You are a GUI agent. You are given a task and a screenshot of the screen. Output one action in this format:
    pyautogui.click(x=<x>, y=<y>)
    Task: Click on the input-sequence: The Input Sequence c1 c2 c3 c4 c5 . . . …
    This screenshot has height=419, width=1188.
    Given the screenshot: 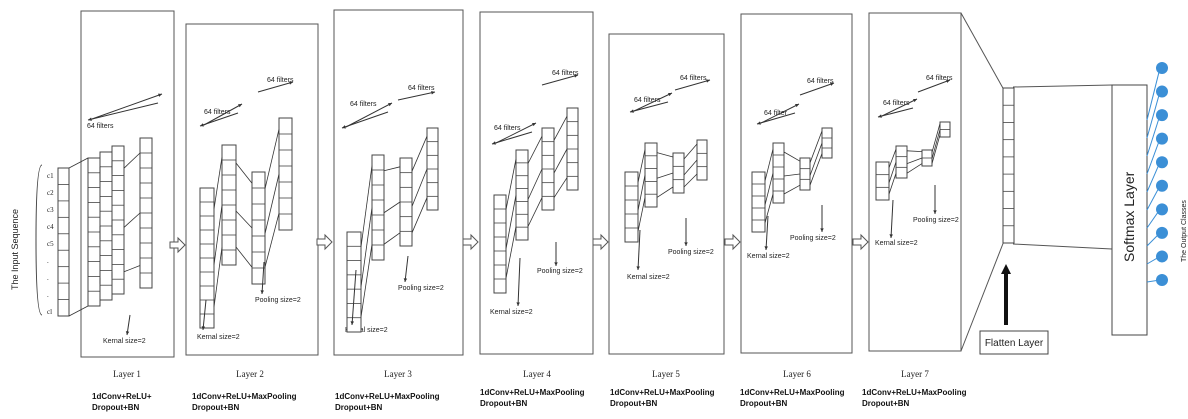 What is the action you would take?
    pyautogui.click(x=40, y=240)
    